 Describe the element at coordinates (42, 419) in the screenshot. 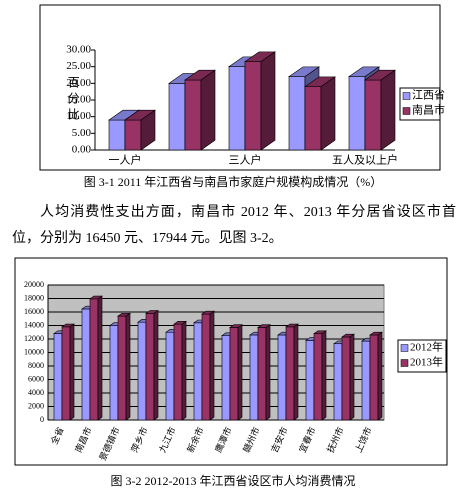

I see `y-tick-label: 0` at that location.